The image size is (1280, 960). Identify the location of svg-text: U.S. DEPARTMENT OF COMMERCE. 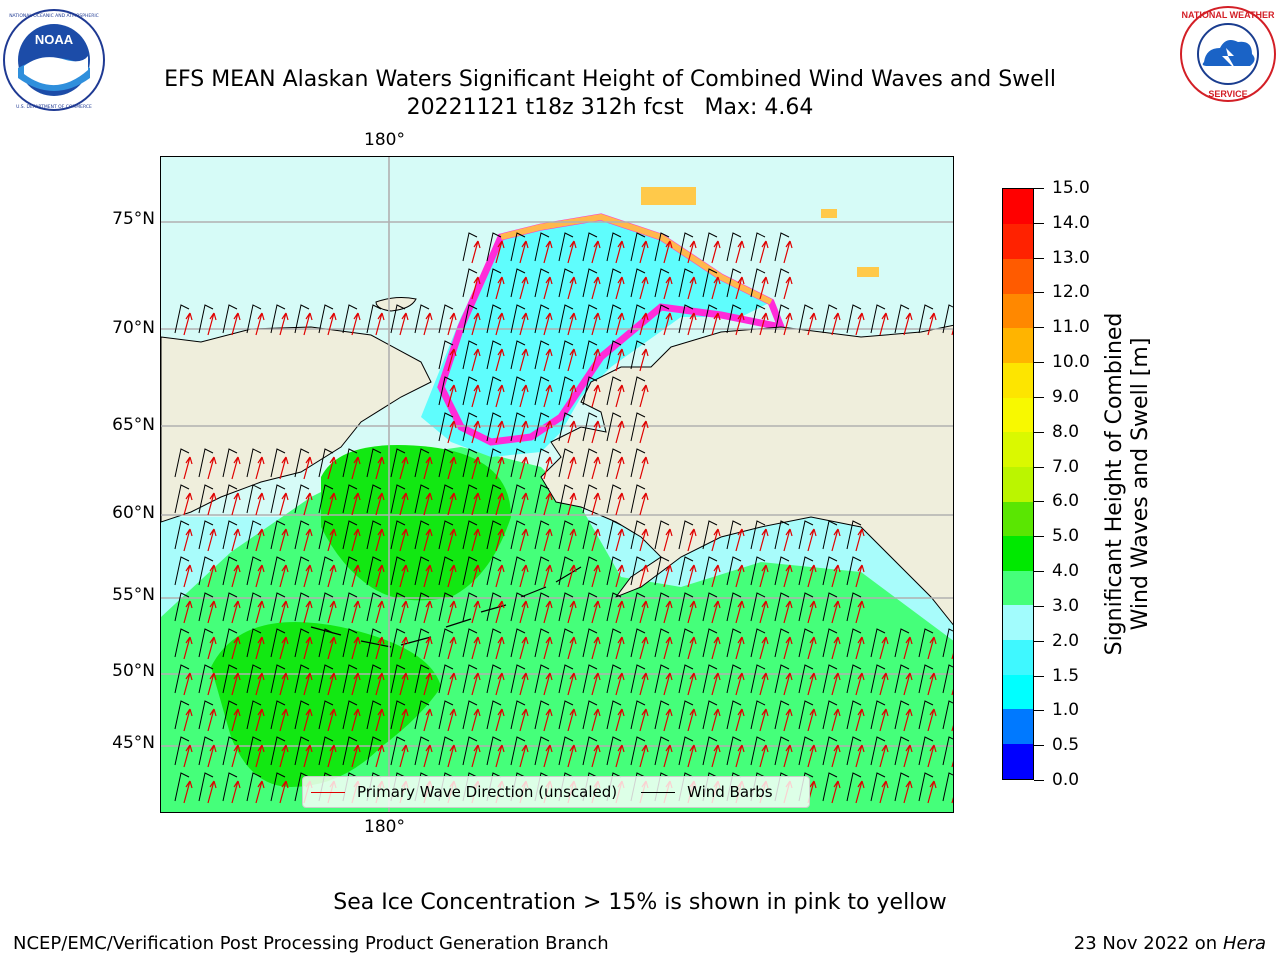
(54, 107).